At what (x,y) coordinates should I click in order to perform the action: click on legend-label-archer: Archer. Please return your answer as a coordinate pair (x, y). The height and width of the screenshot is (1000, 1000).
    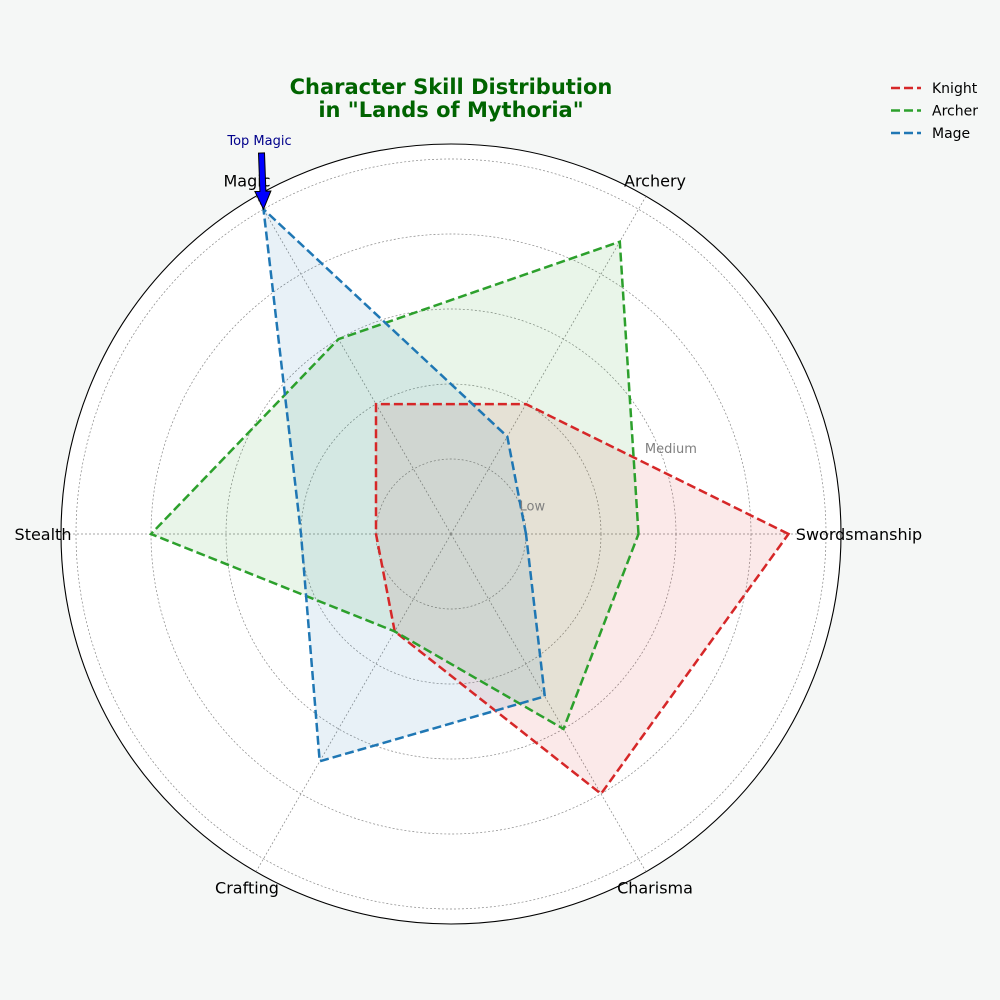
    Looking at the image, I should click on (955, 112).